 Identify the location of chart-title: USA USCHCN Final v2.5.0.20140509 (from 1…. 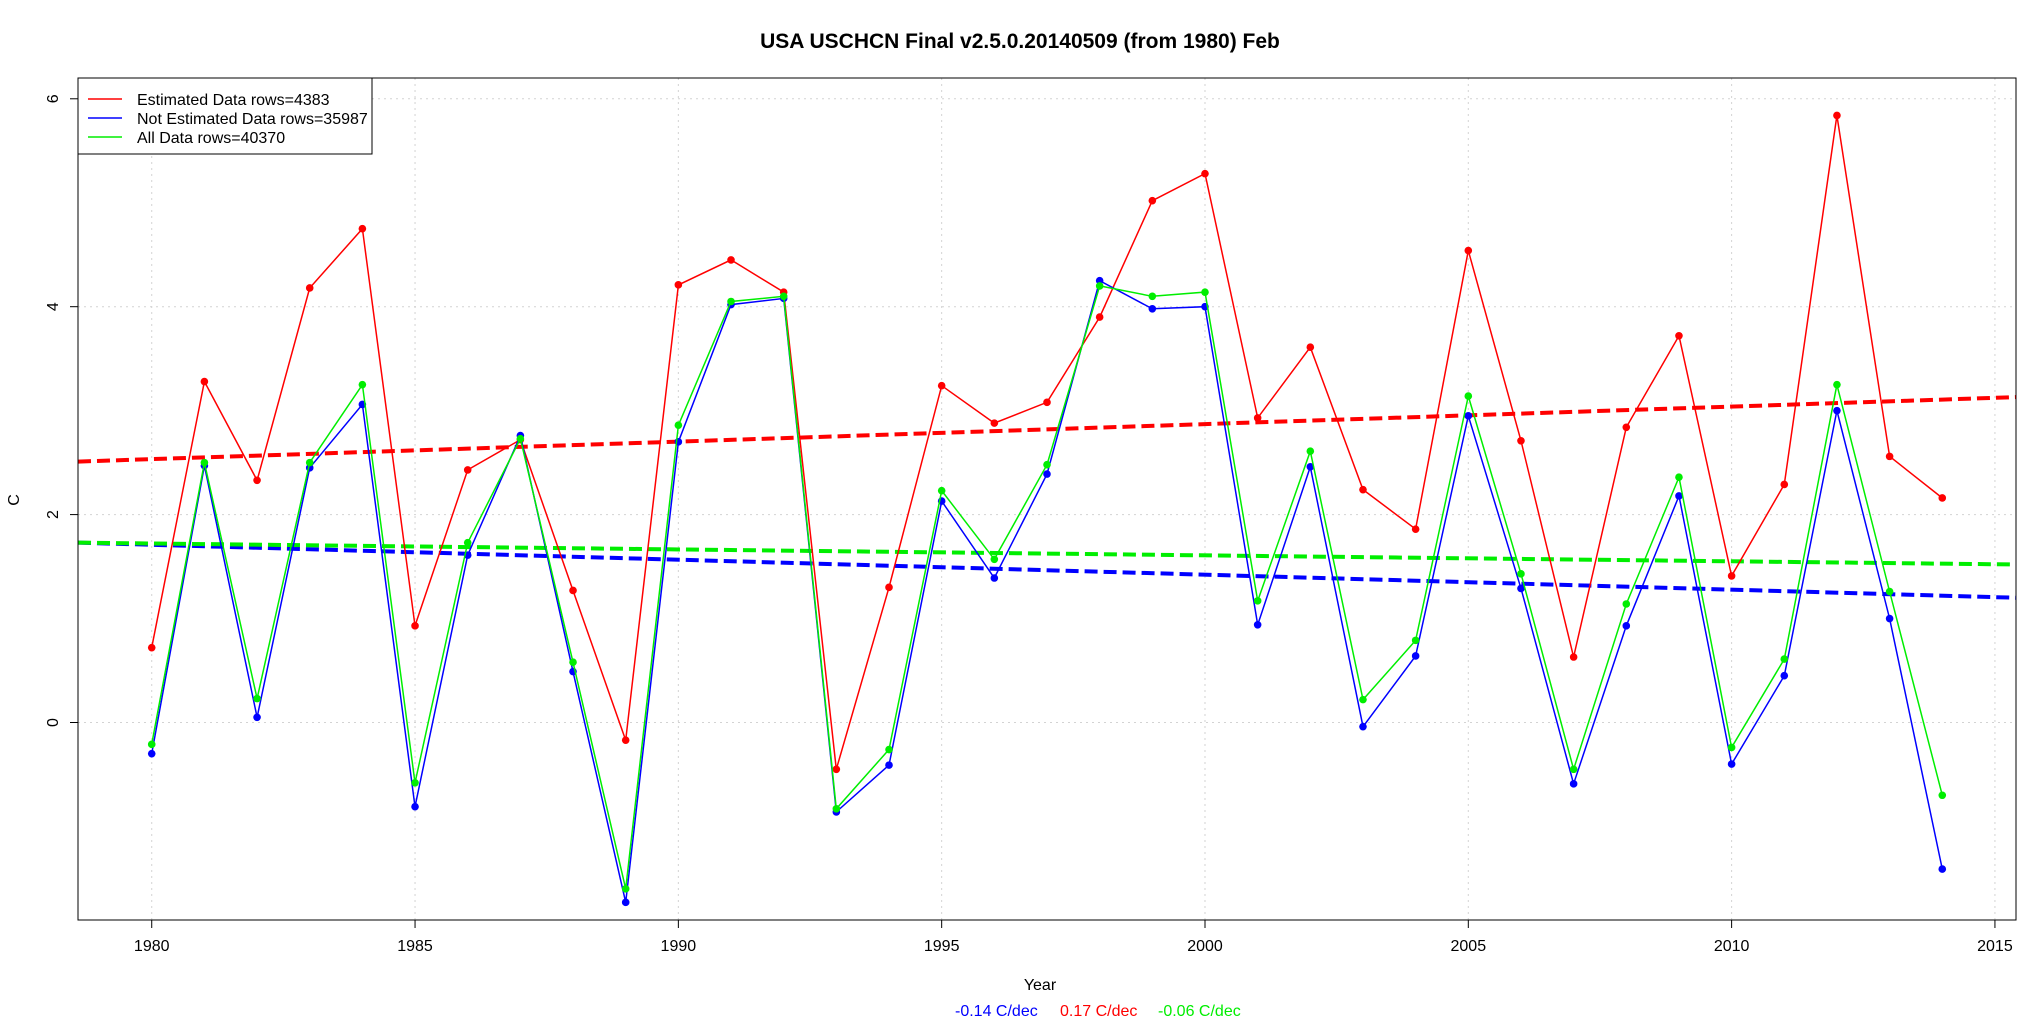
(1020, 41).